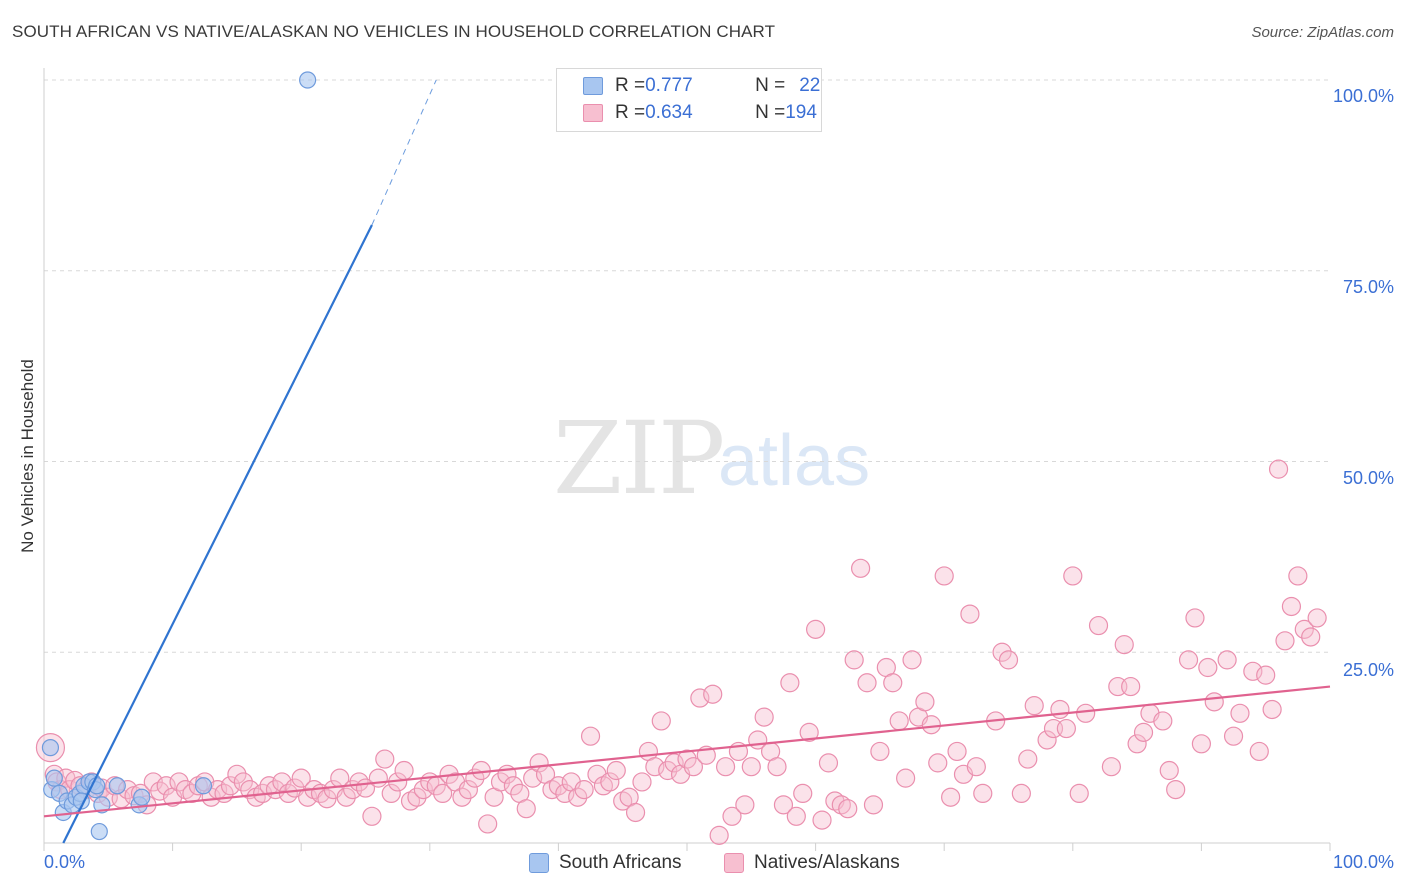  Describe the element at coordinates (1368, 670) in the screenshot. I see `y-tick-label: 25.0%` at that location.